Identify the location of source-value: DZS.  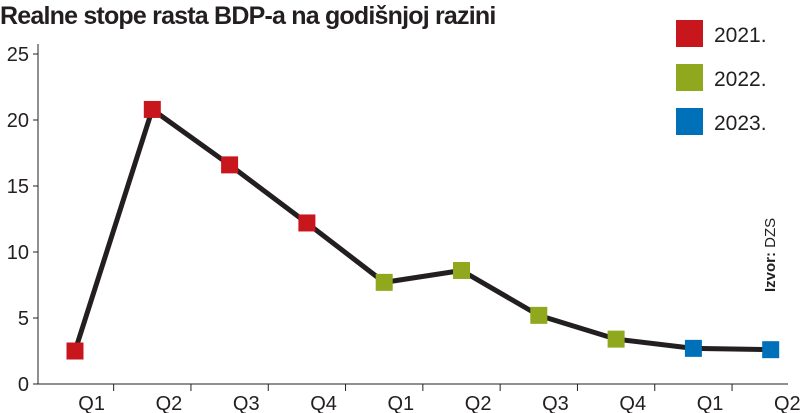
(770, 232).